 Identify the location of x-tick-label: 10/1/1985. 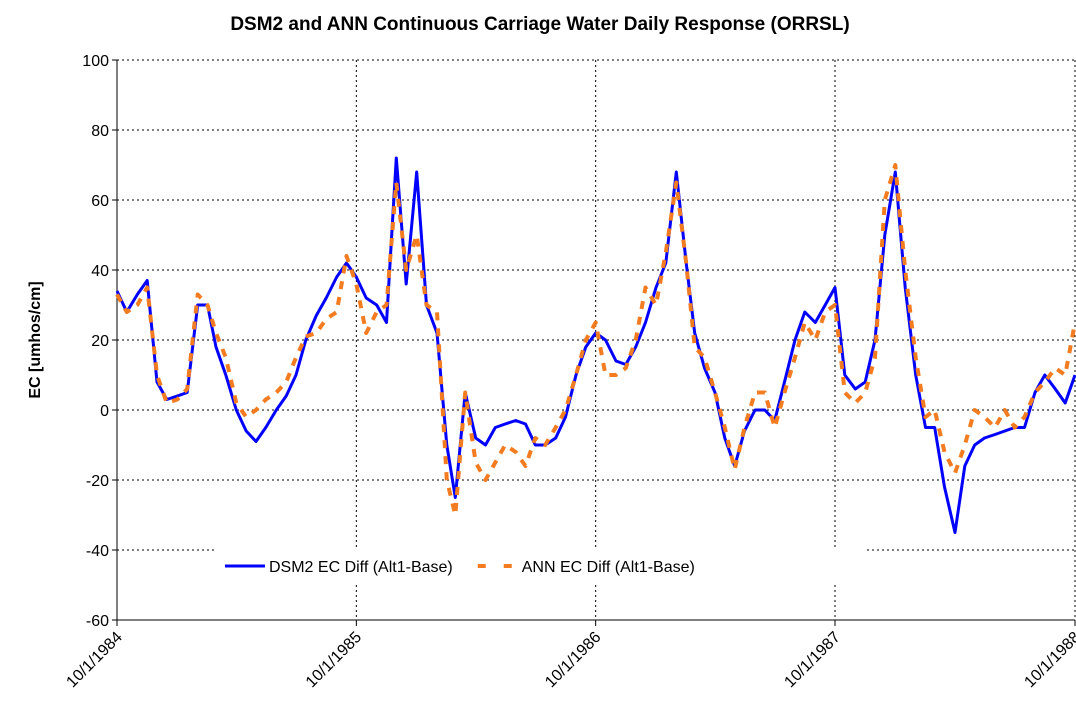
(334, 660).